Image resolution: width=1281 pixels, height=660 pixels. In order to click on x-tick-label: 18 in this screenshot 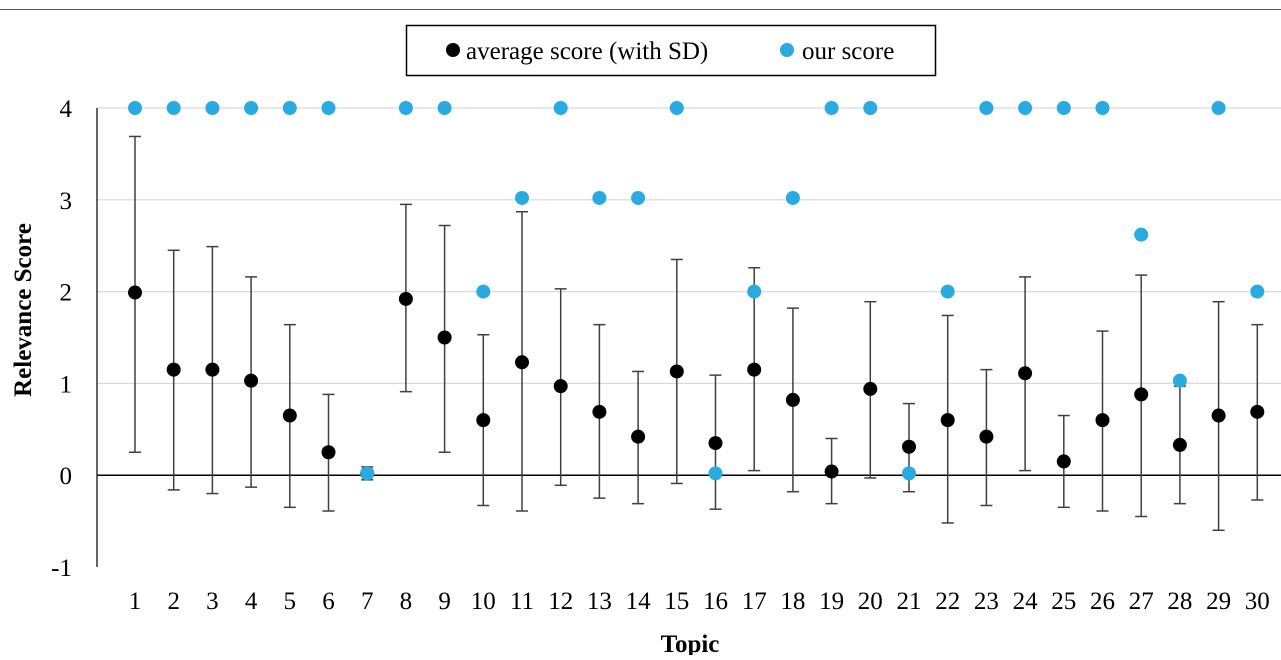, I will do `click(792, 601)`.